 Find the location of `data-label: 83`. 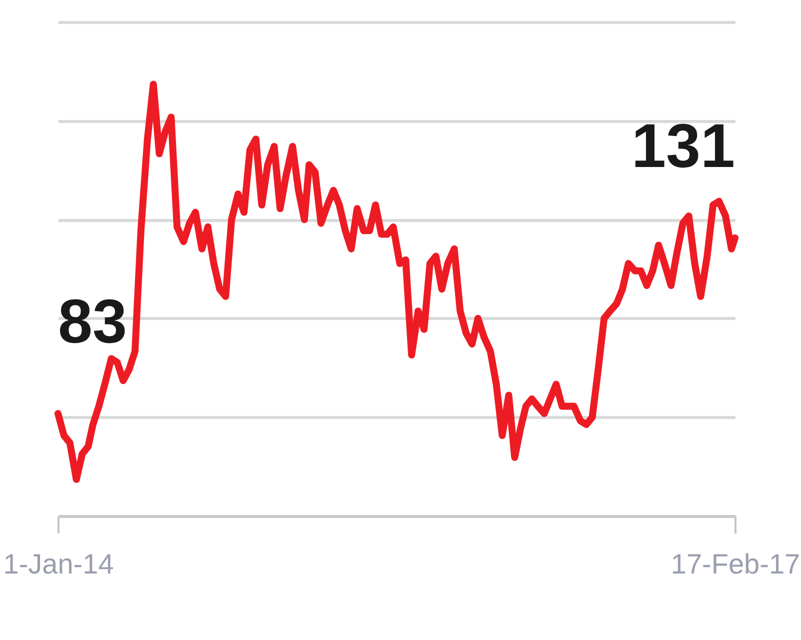

data-label: 83 is located at coordinates (92, 322).